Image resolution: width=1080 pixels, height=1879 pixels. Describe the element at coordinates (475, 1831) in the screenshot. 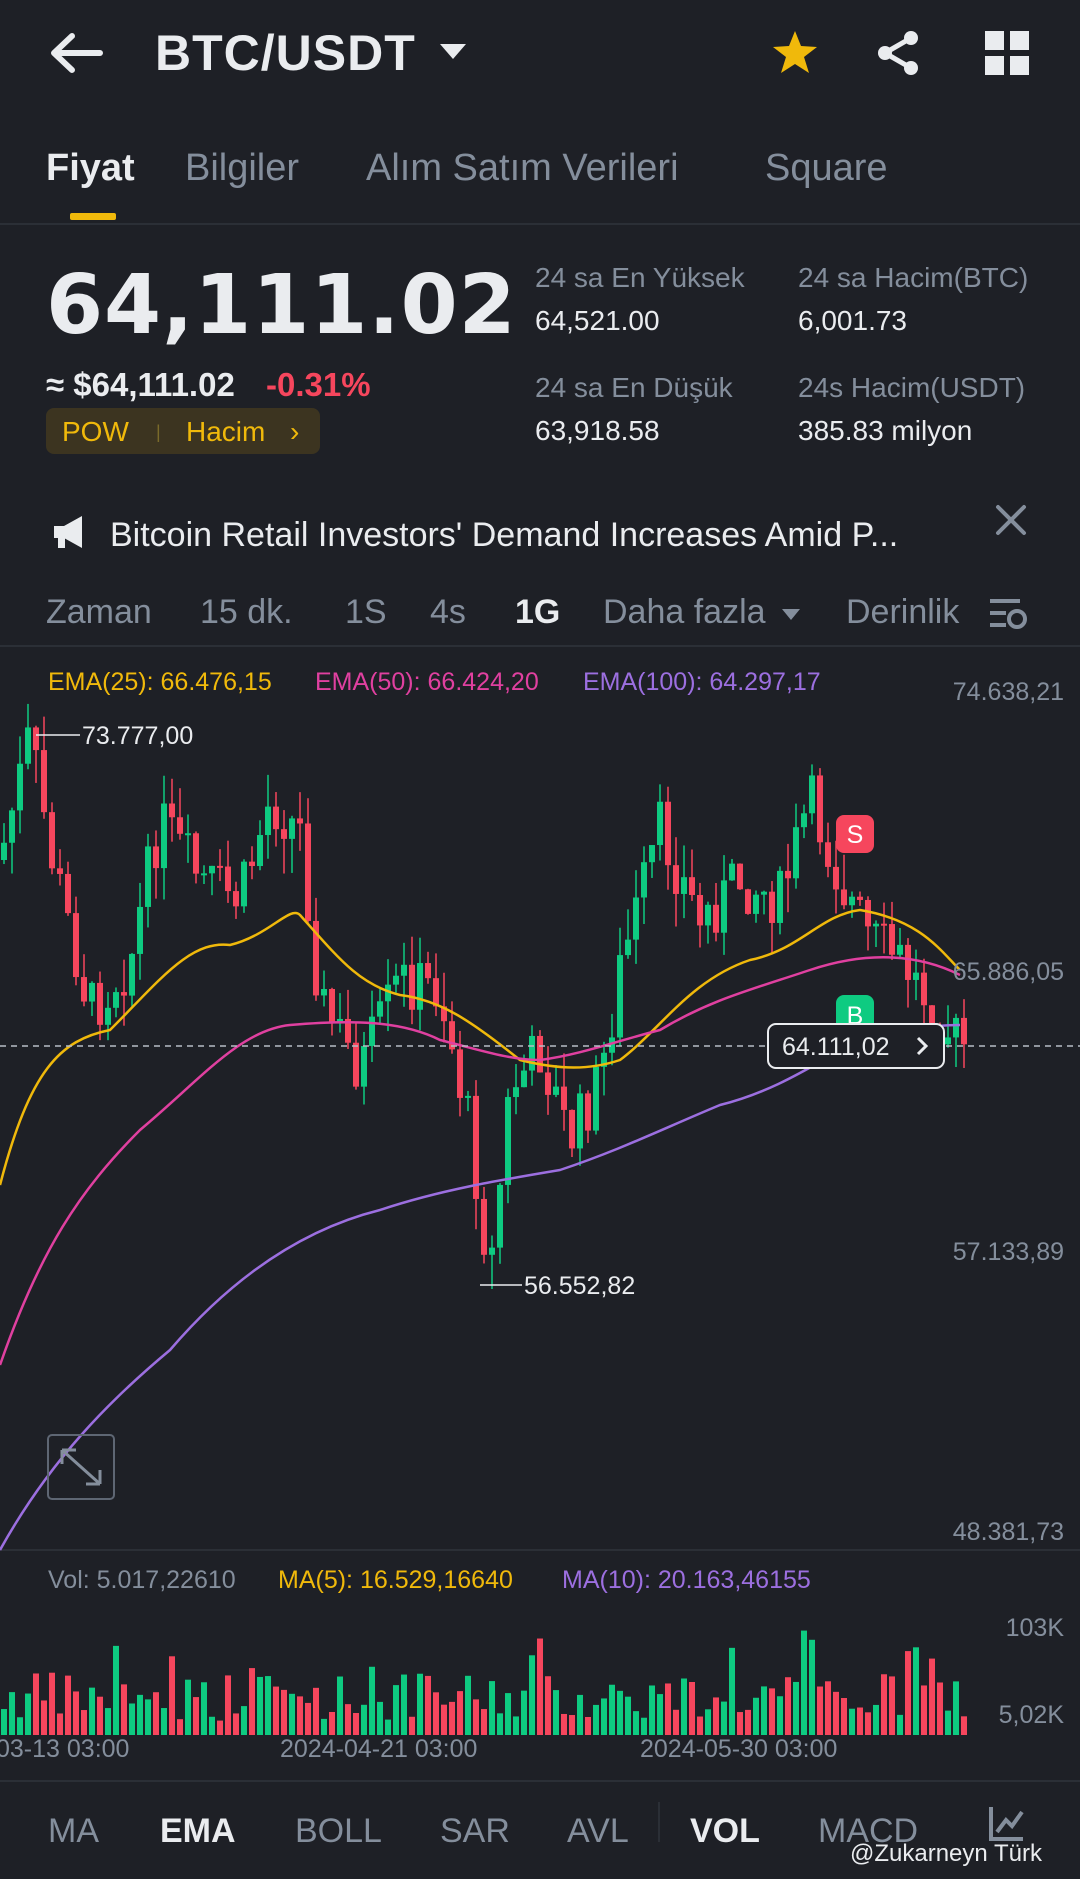

I see `ind-sar: SAR` at that location.